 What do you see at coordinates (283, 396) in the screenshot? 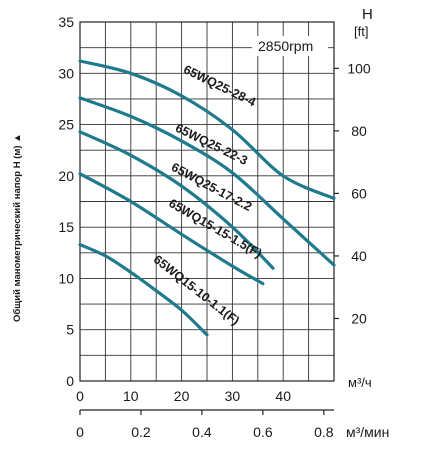
I see `x-tick-label: 40` at bounding box center [283, 396].